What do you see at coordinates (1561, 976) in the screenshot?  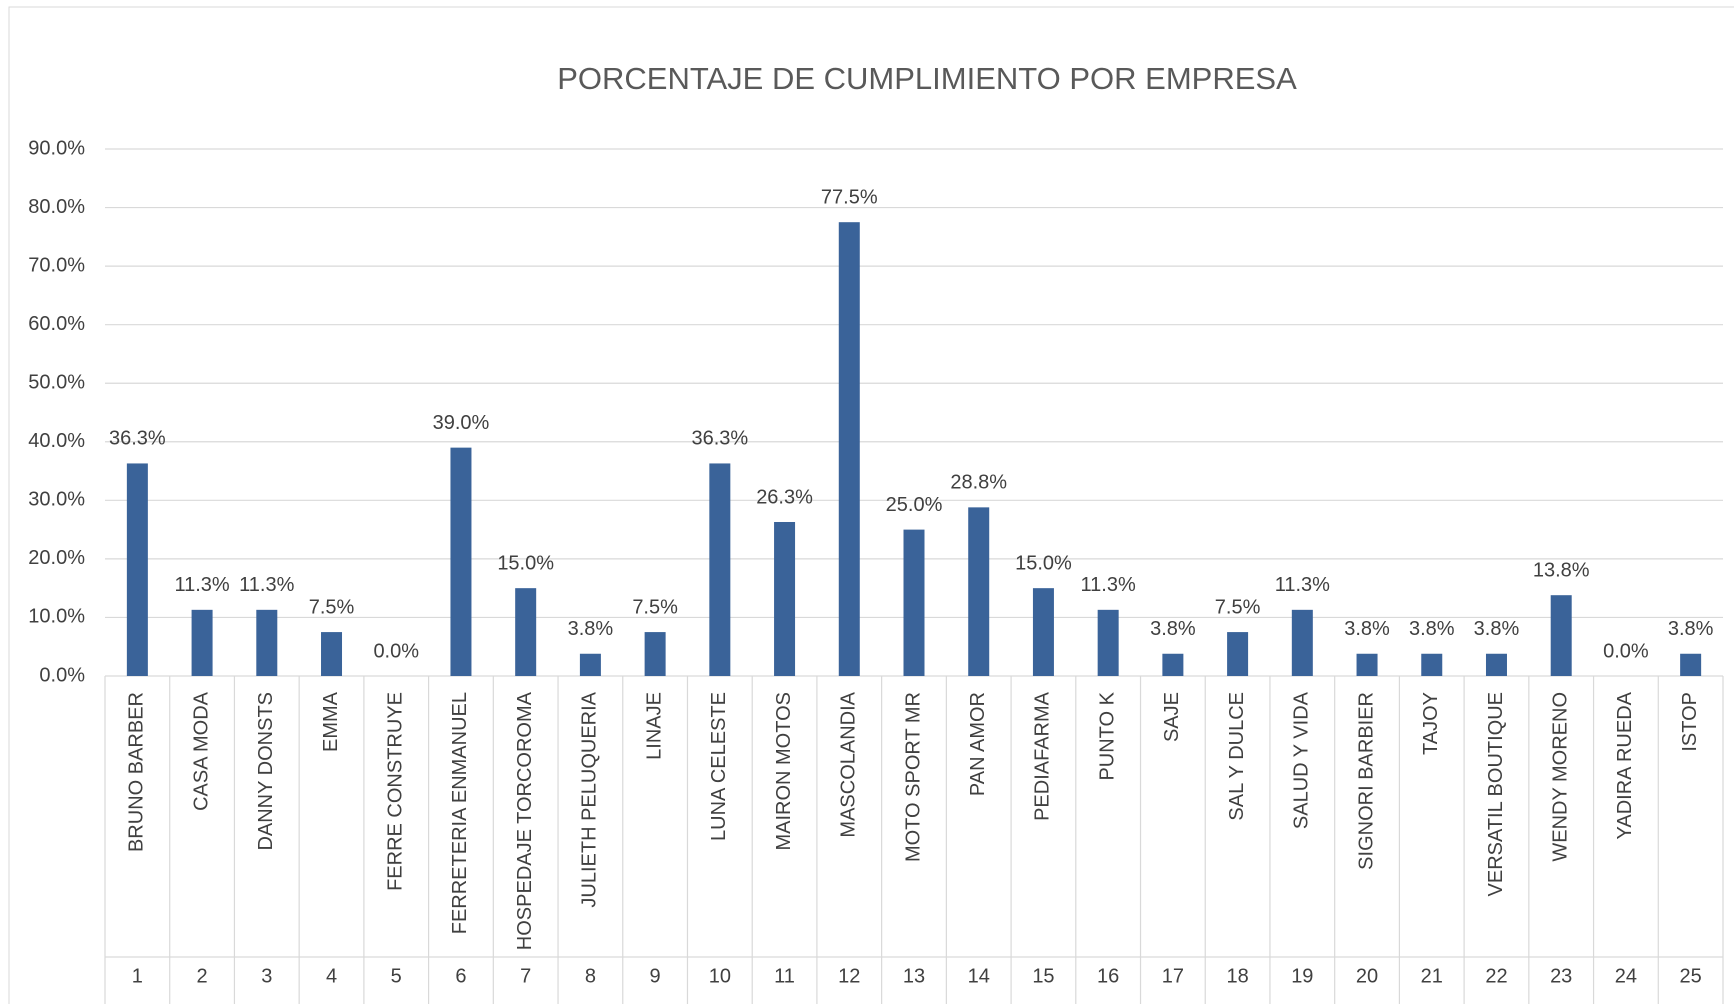 I see `x-tick-number: 23` at bounding box center [1561, 976].